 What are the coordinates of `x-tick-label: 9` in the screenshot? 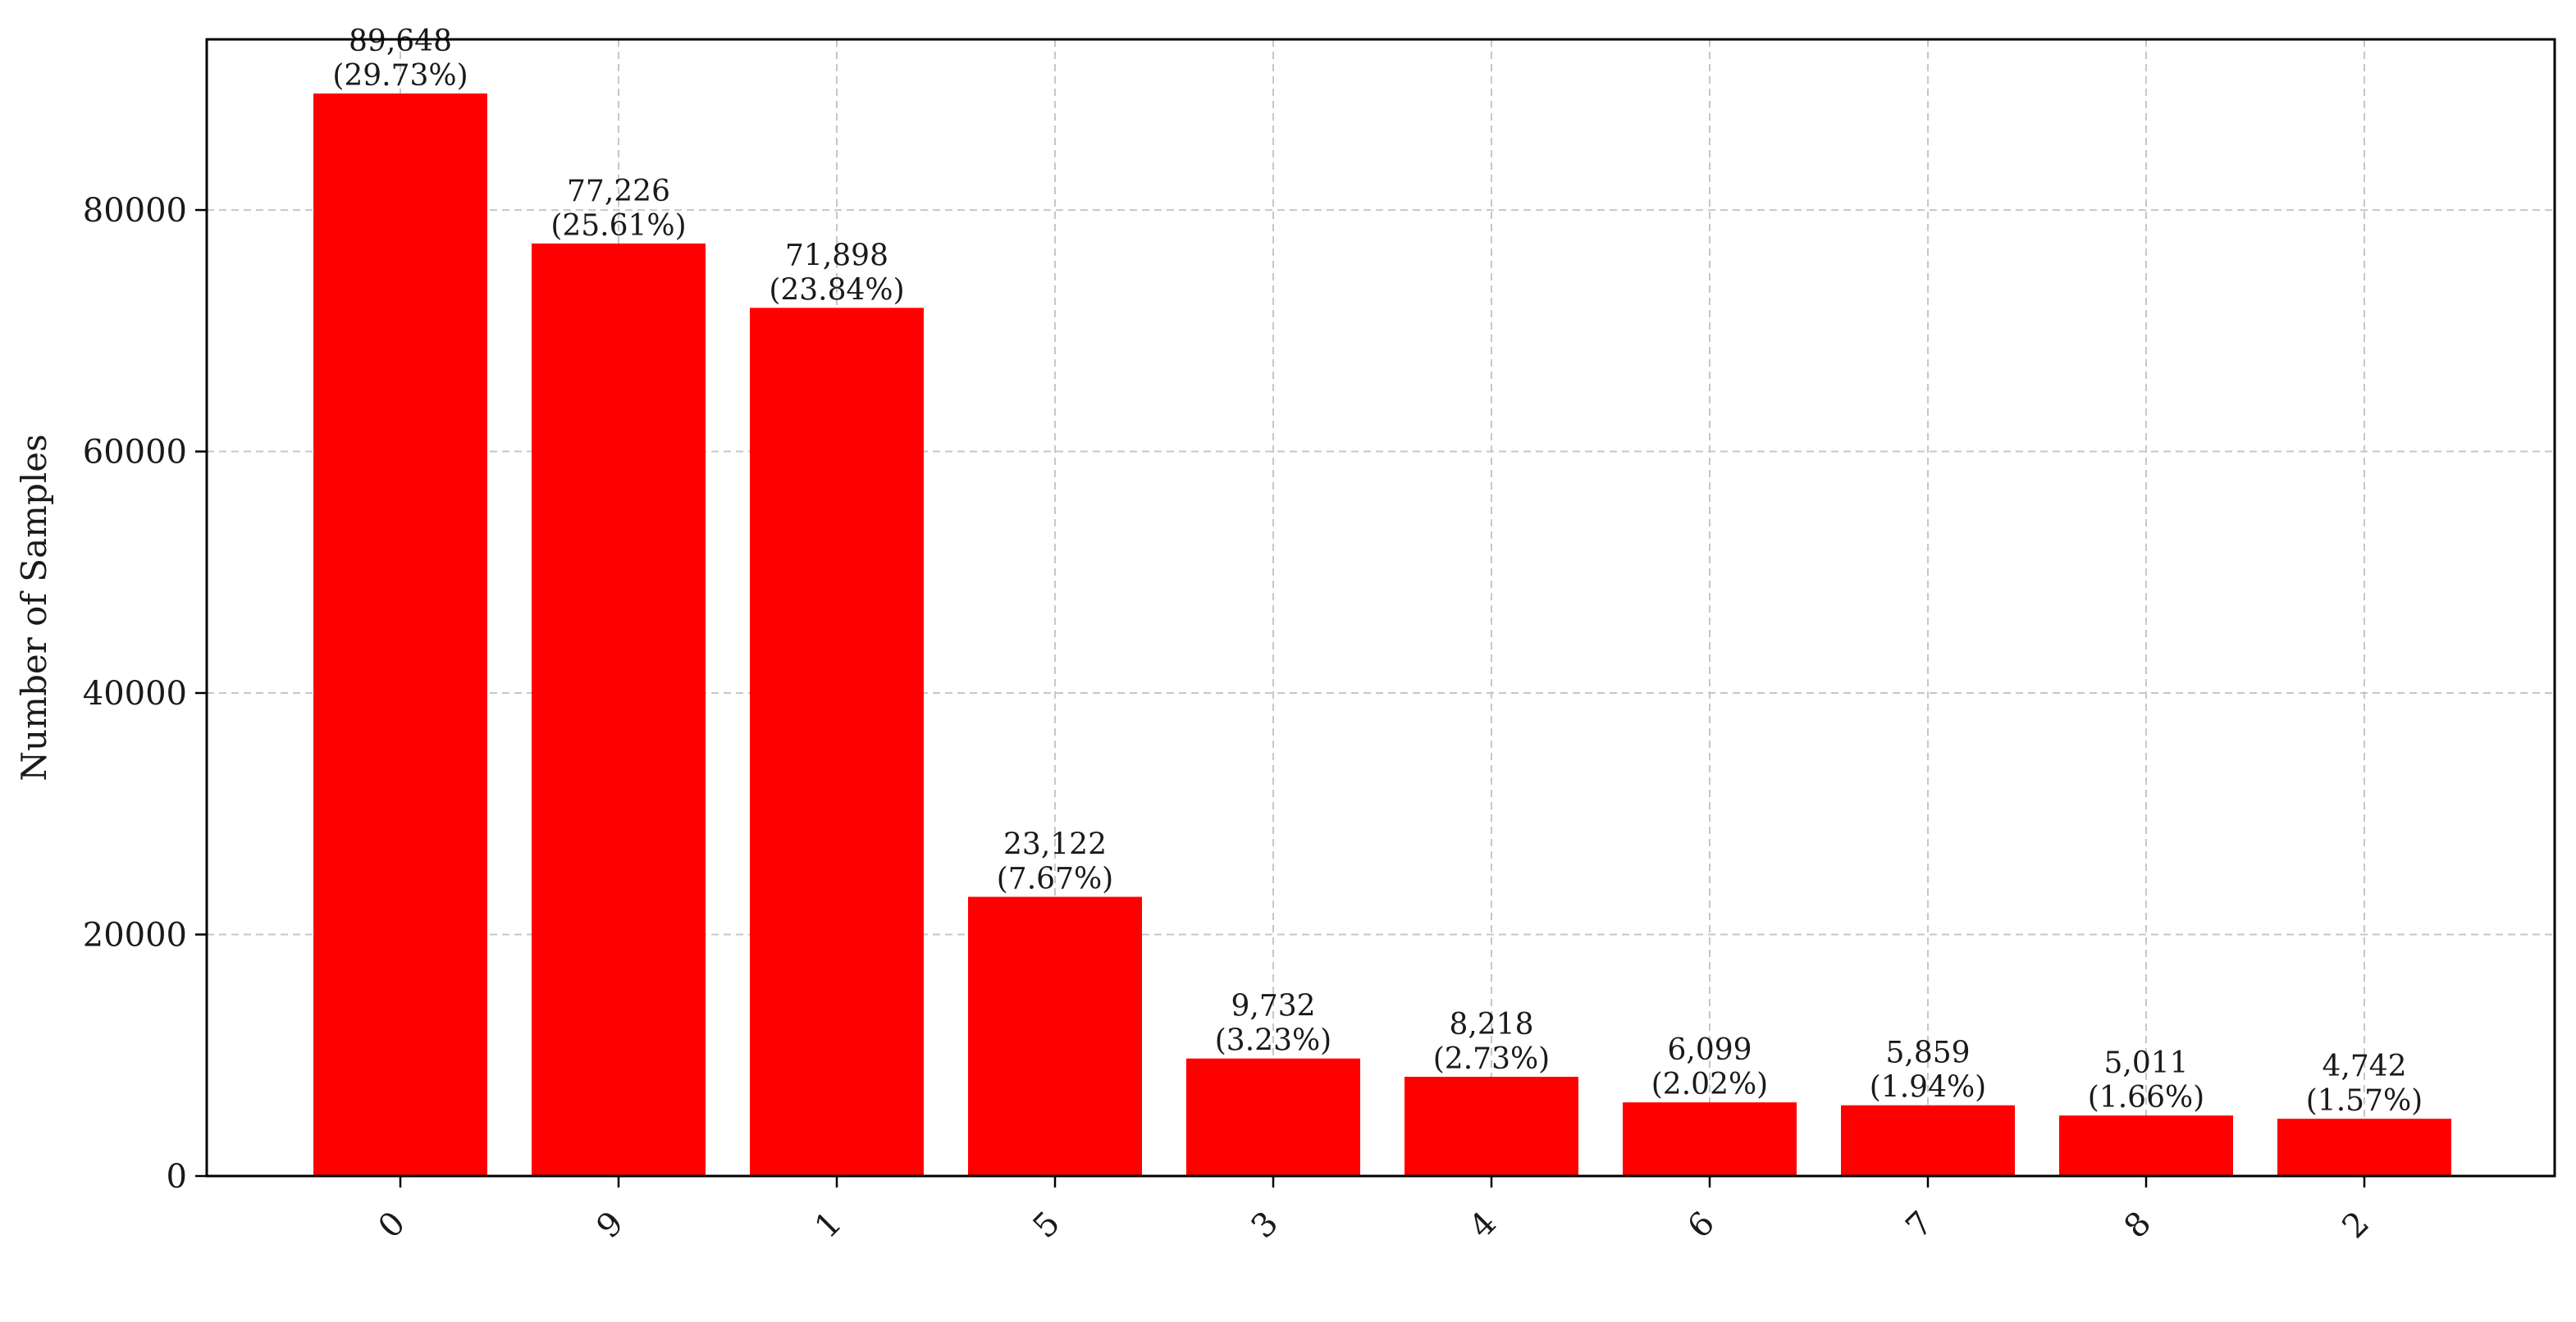 It's located at (611, 1226).